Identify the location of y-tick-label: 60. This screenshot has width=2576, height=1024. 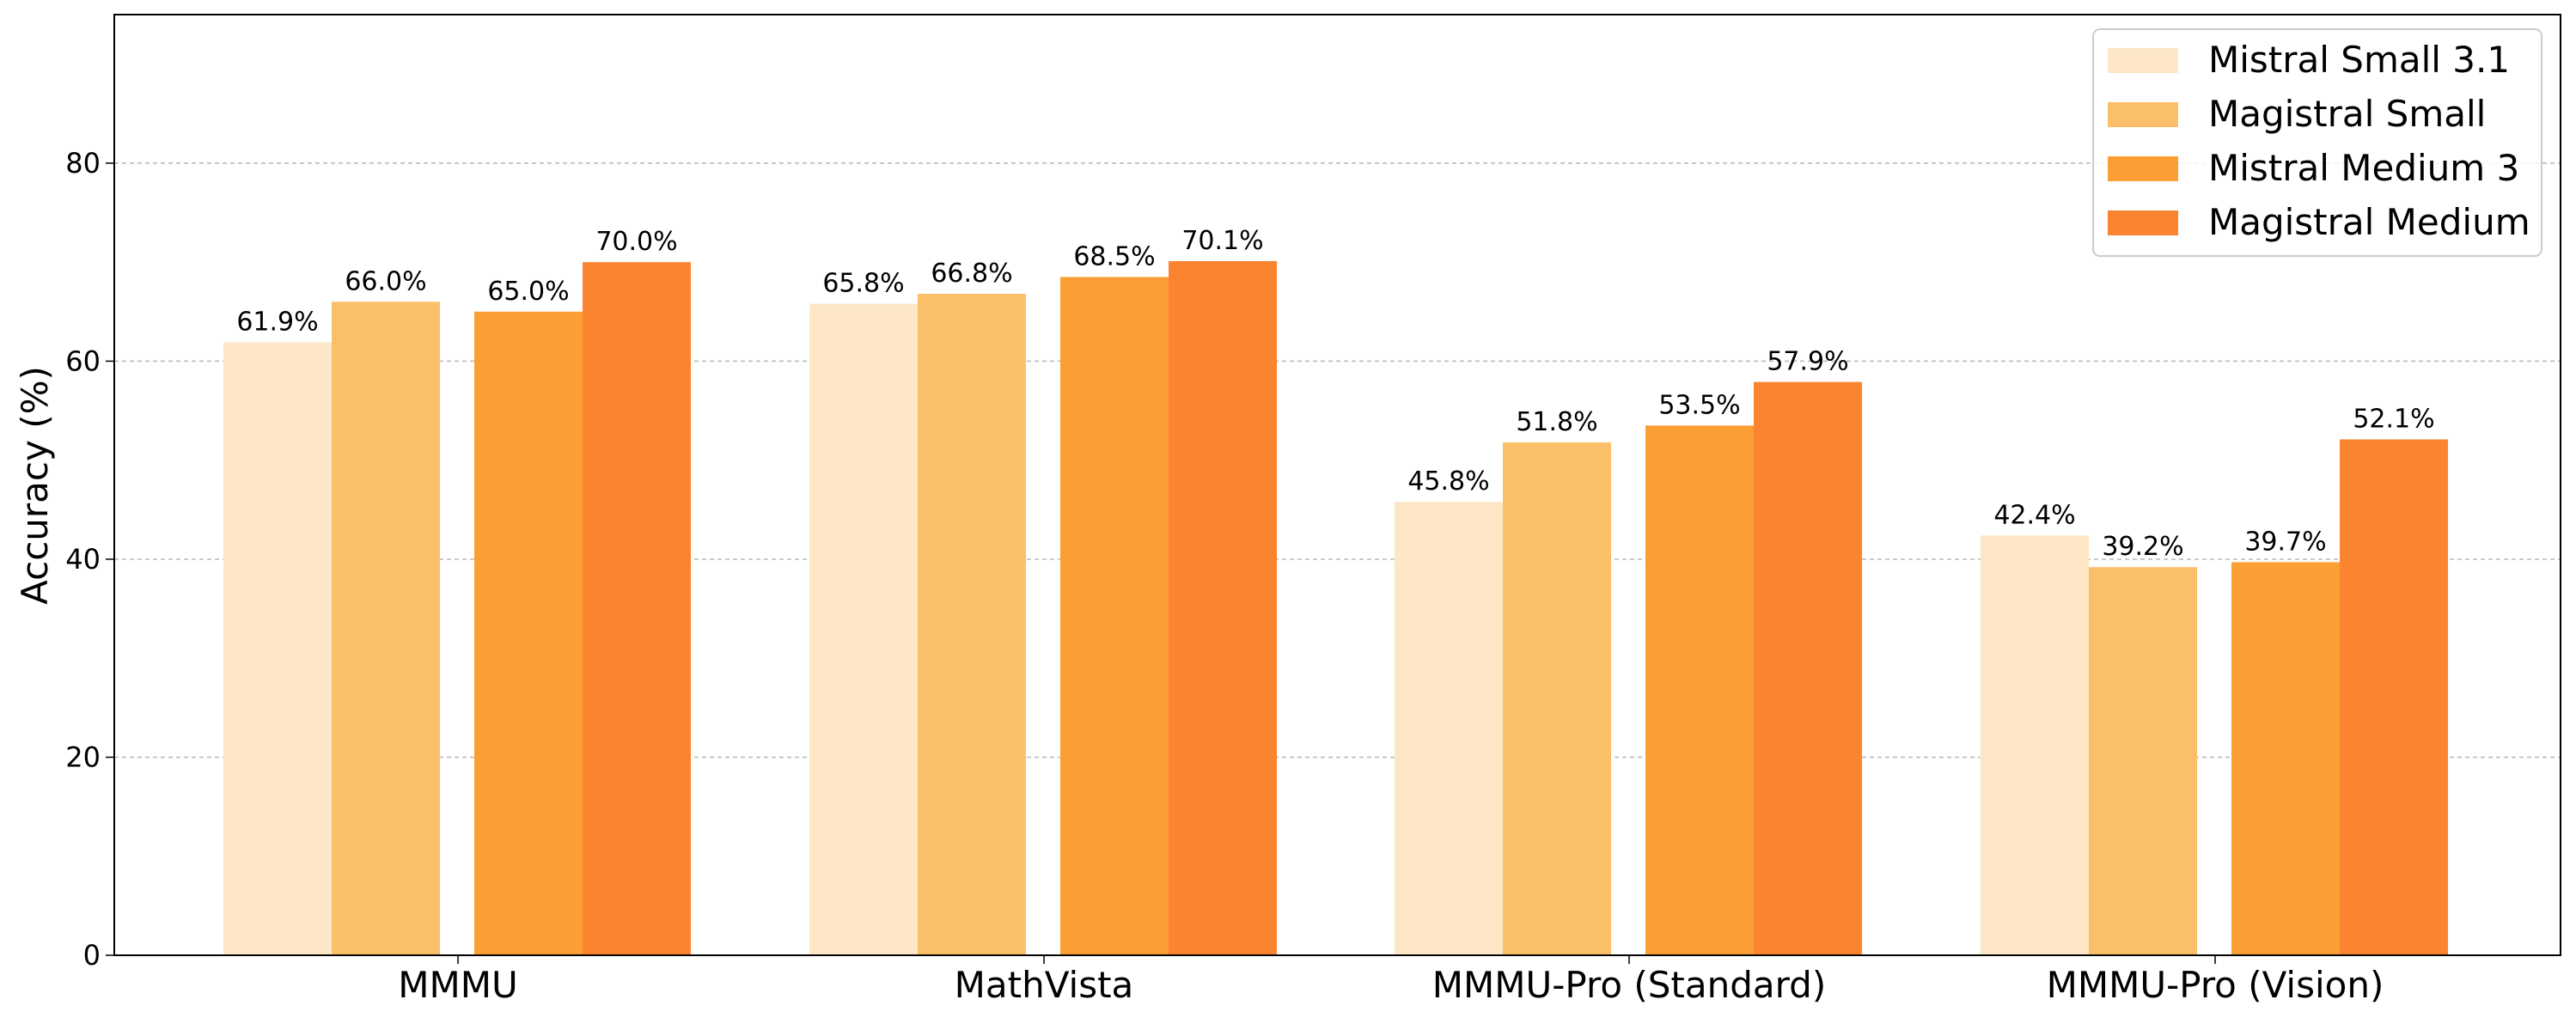
(83, 360).